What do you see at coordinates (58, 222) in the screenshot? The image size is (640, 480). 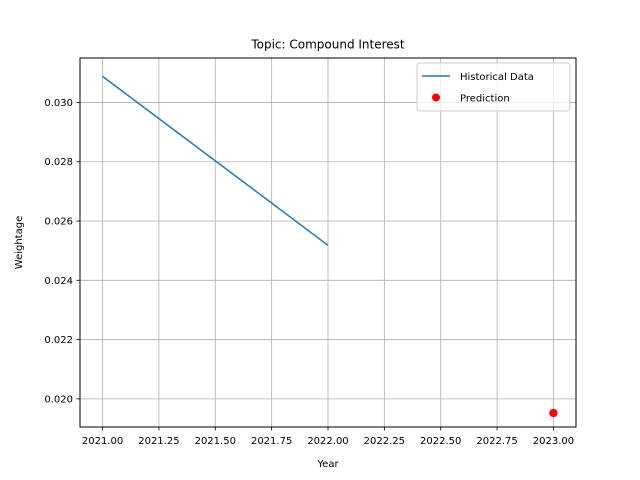 I see `y-tick-label: 0.026` at bounding box center [58, 222].